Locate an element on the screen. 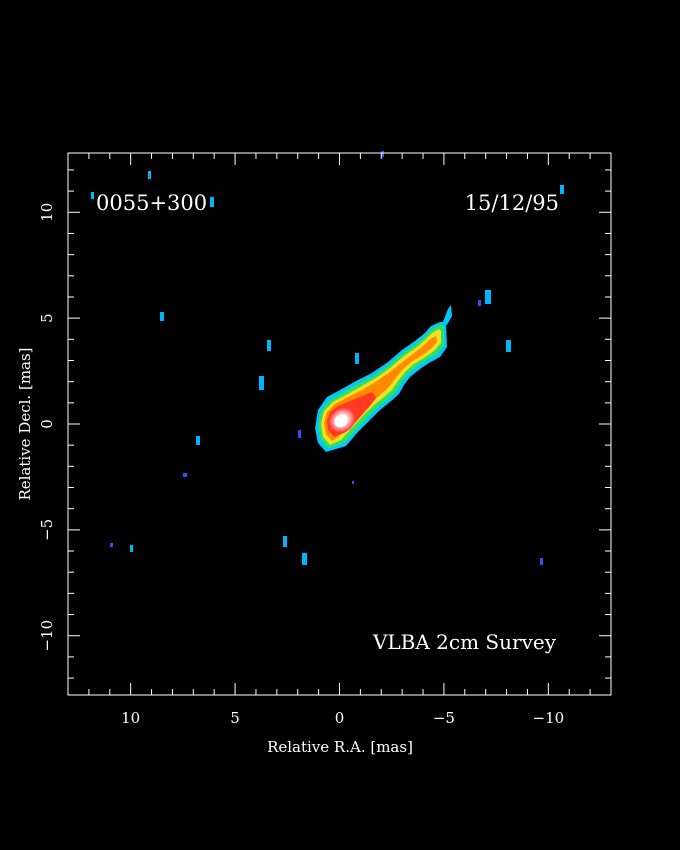 This screenshot has width=680, height=850. y-tick-label: −10 is located at coordinates (47, 636).